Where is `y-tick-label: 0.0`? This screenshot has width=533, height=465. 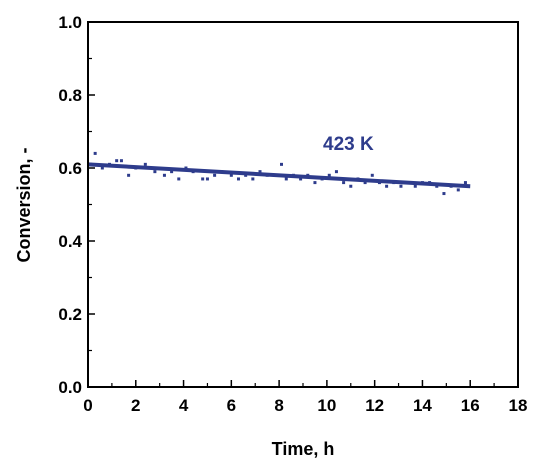
y-tick-label: 0.0 is located at coordinates (70, 387).